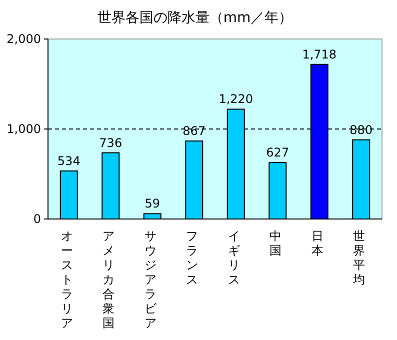  Describe the element at coordinates (319, 54) in the screenshot. I see `data-label: 1,718` at that location.